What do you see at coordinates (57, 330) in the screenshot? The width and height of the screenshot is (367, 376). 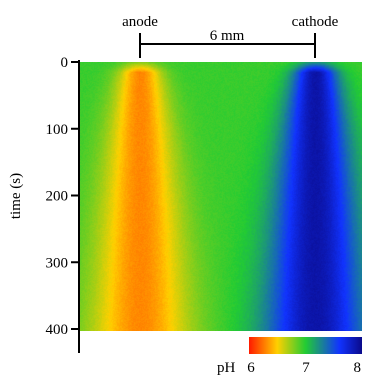 I see `y-tick-label: 400` at bounding box center [57, 330].